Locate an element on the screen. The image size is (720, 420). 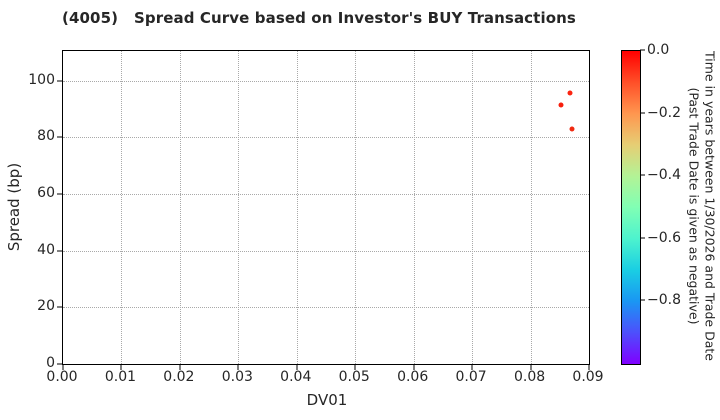
y-tick-label: 80 is located at coordinates (46, 136).